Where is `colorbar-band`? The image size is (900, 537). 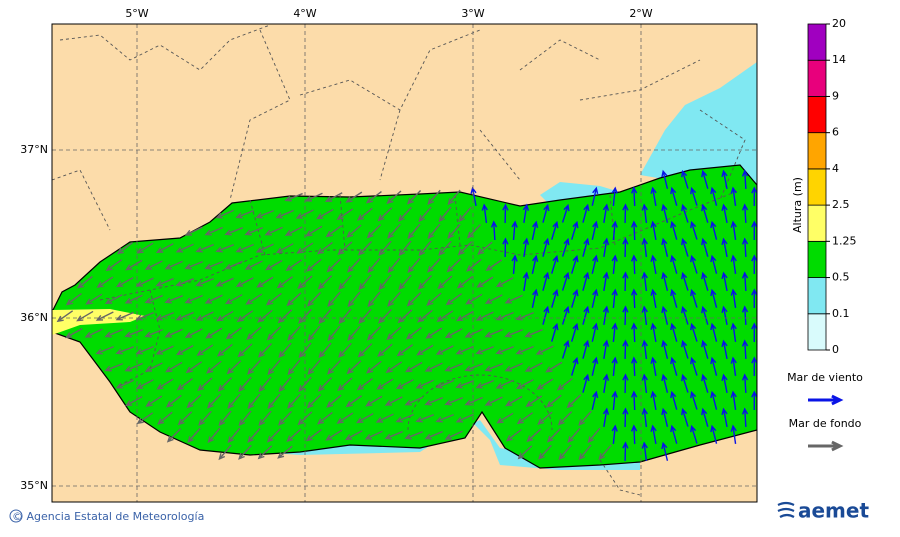
colorbar-band is located at coordinates (817, 259).